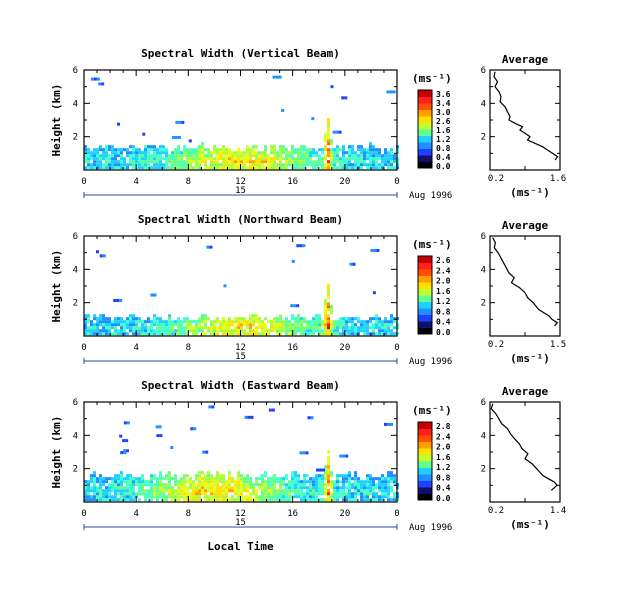 Image resolution: width=617 pixels, height=598 pixels. I want to click on date-month-label: Aug 1996, so click(430, 528).